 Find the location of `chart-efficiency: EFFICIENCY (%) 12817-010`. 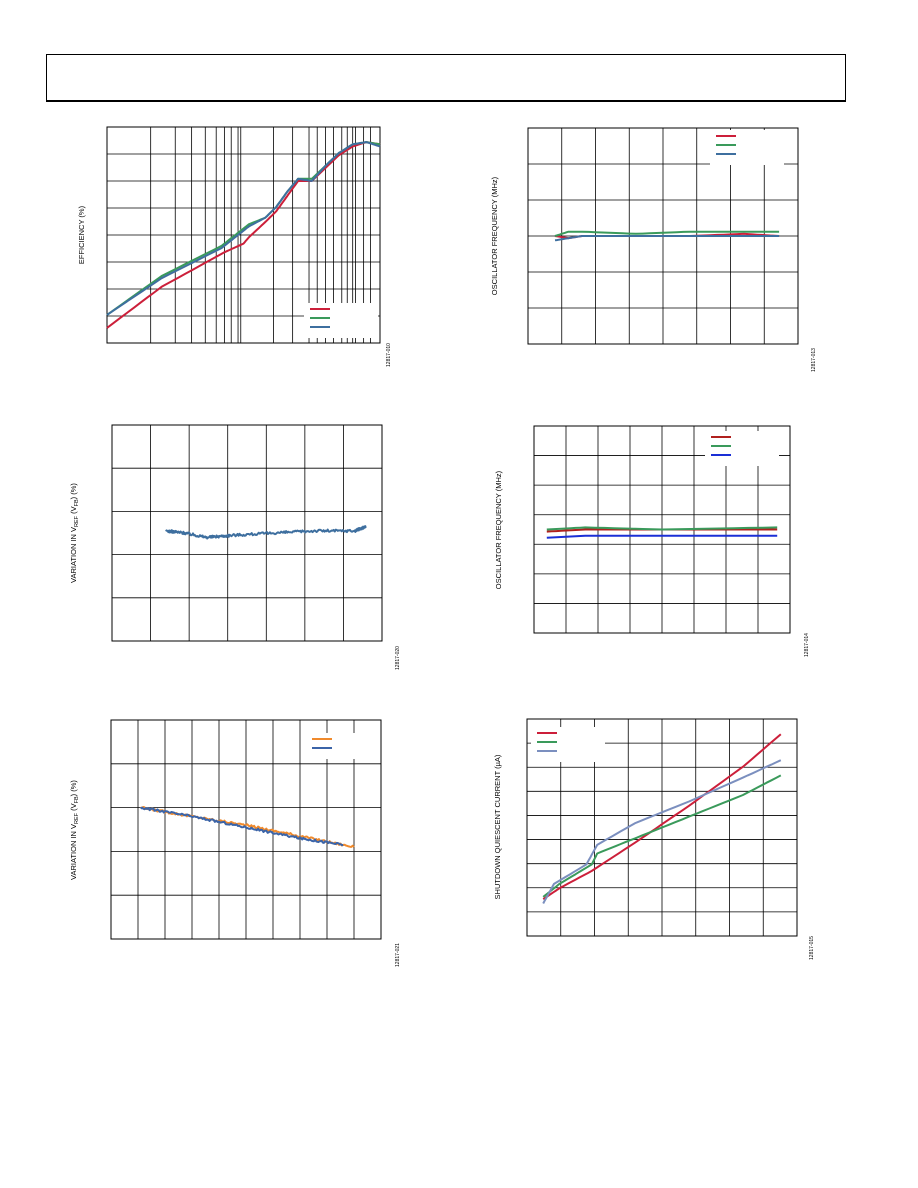

chart-efficiency: EFFICIENCY (%) 12817-010 is located at coordinates (234, 246).